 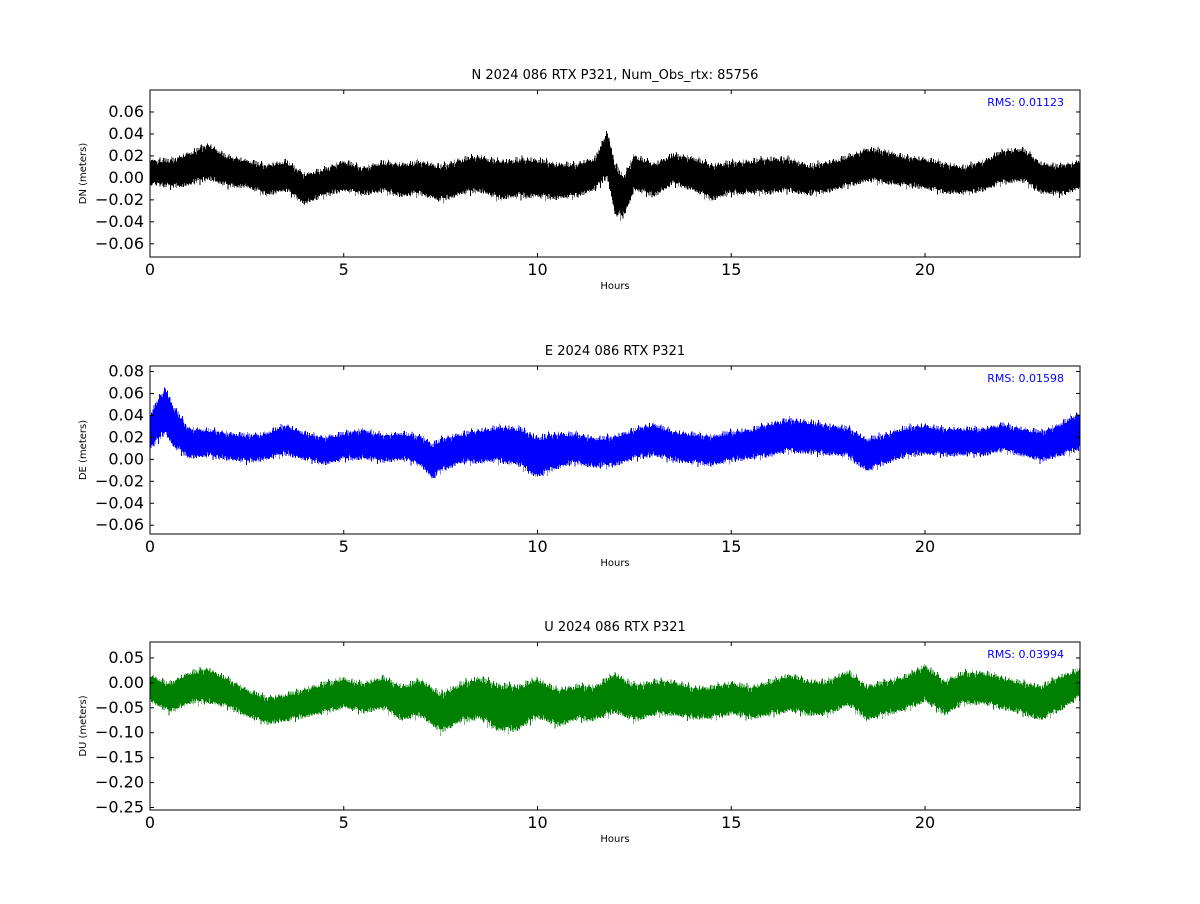 I want to click on east-y-tick-label: 0.02, so click(x=126, y=436).